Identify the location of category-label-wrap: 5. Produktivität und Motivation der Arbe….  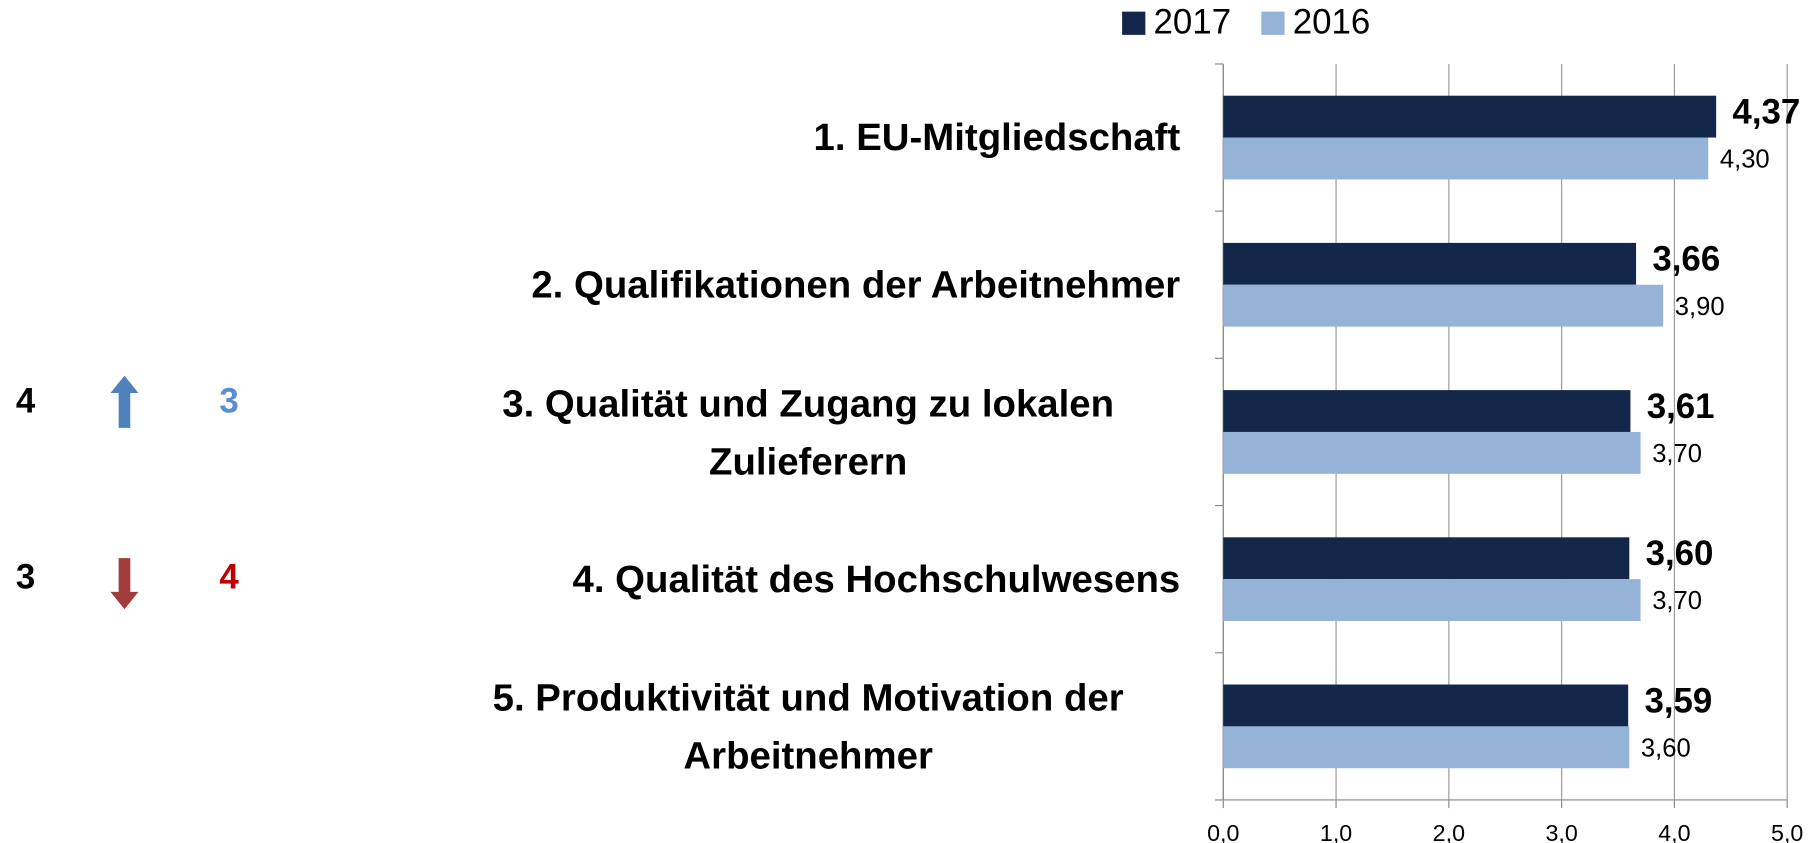
(764, 727).